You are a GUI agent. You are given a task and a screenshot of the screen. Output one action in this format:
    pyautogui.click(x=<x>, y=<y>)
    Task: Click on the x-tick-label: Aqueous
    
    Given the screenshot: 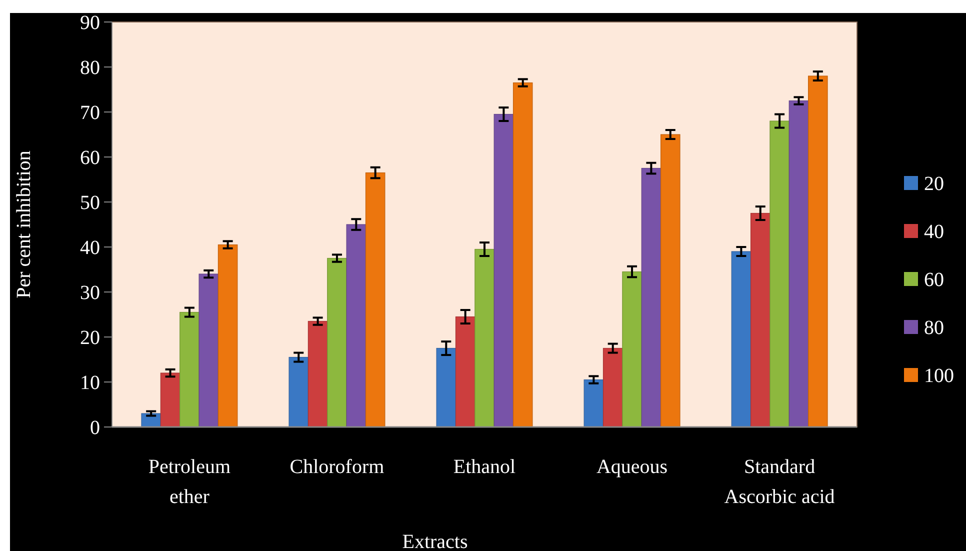 What is the action you would take?
    pyautogui.click(x=632, y=467)
    